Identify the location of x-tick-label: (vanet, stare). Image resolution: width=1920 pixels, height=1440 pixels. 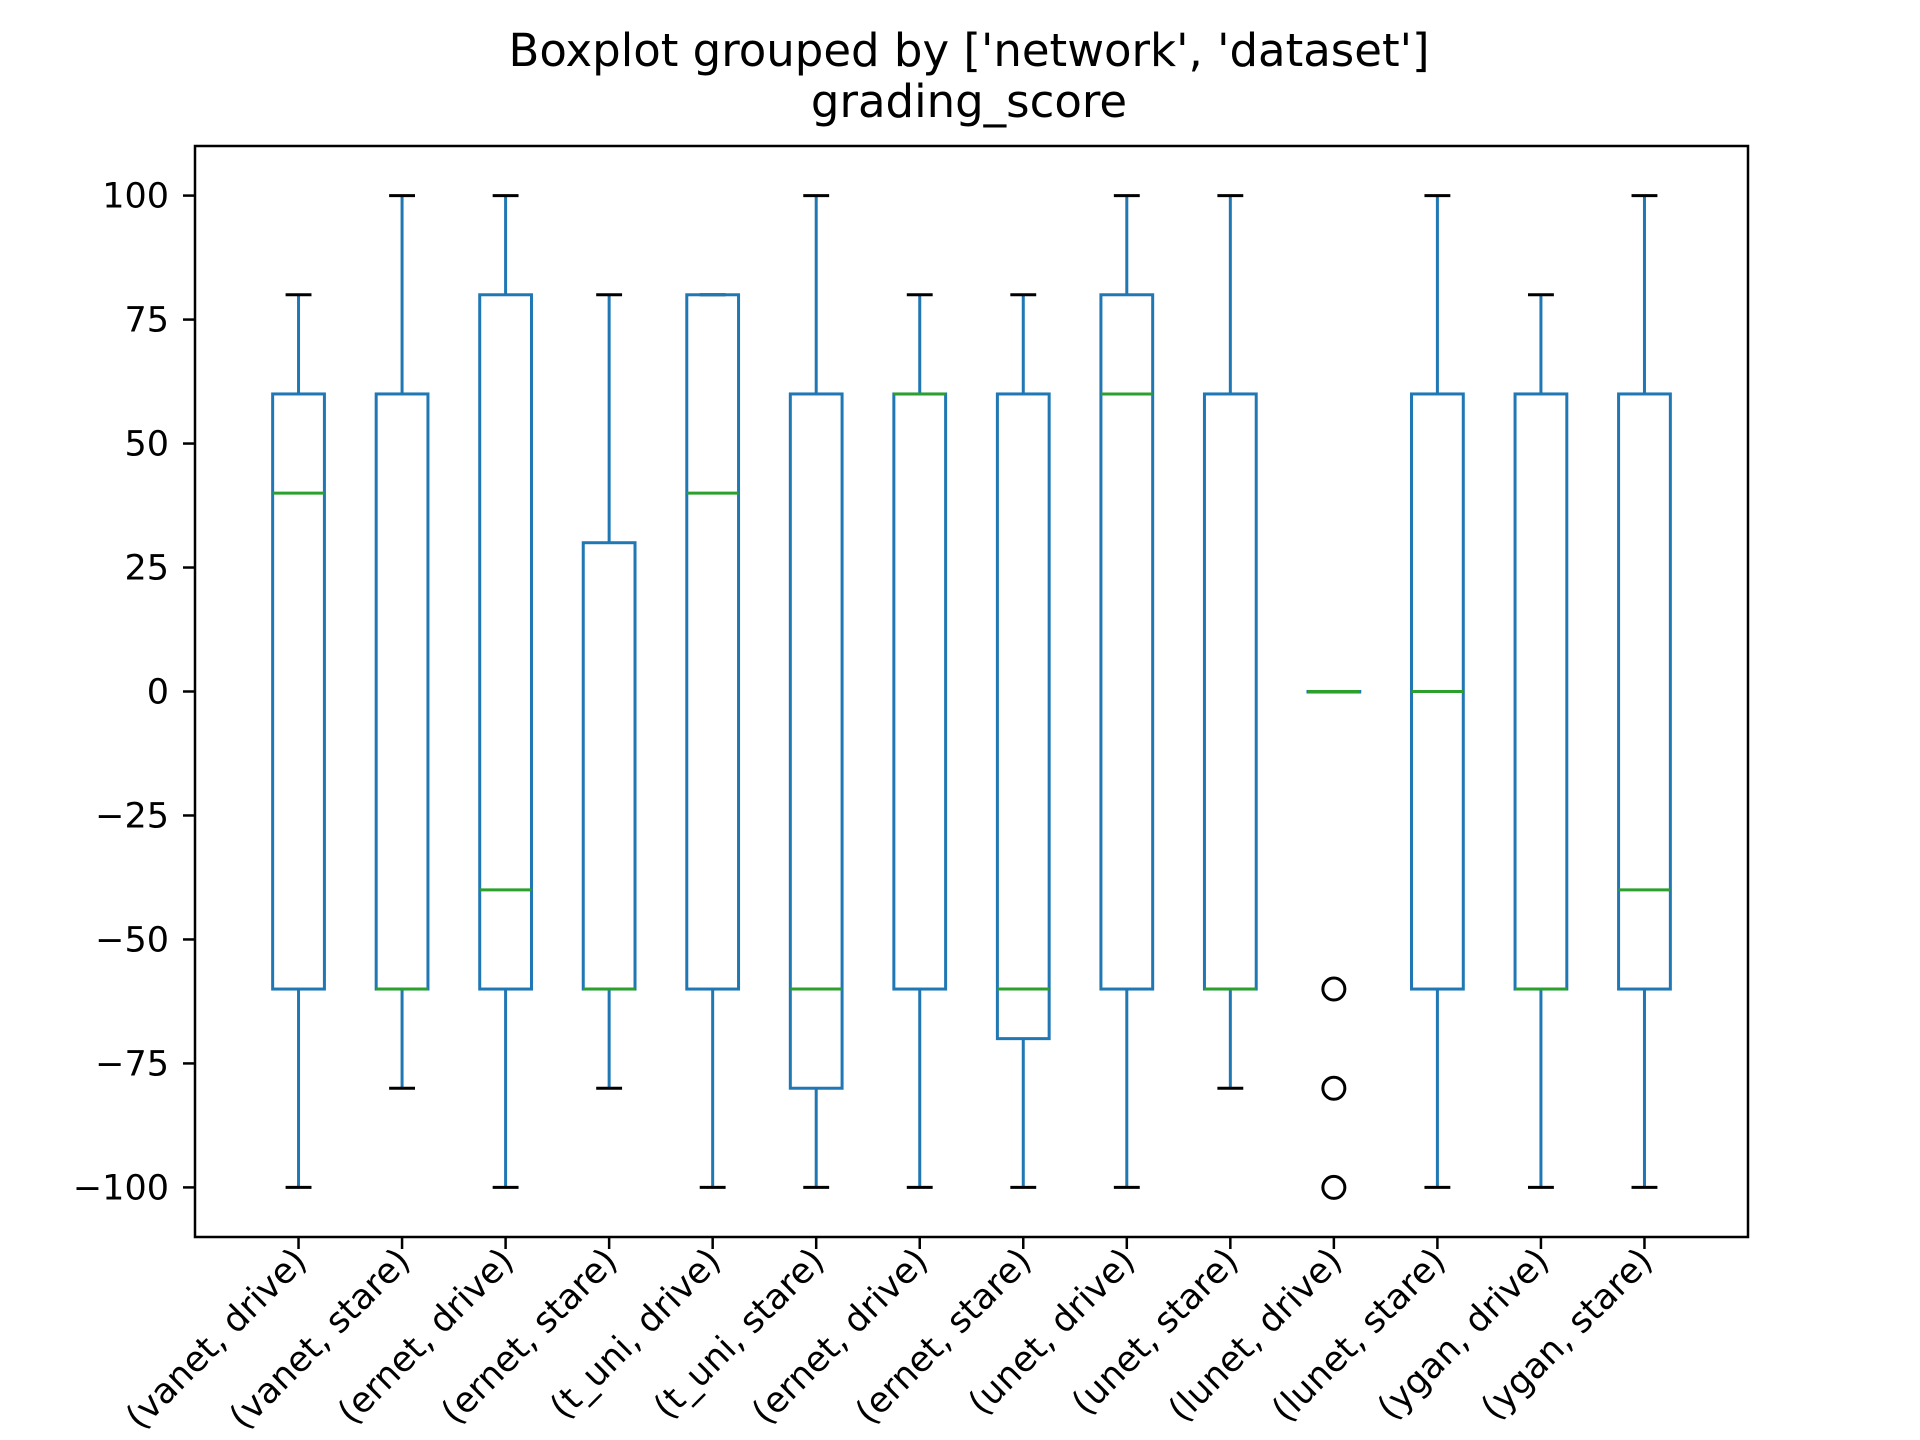
(320, 1339).